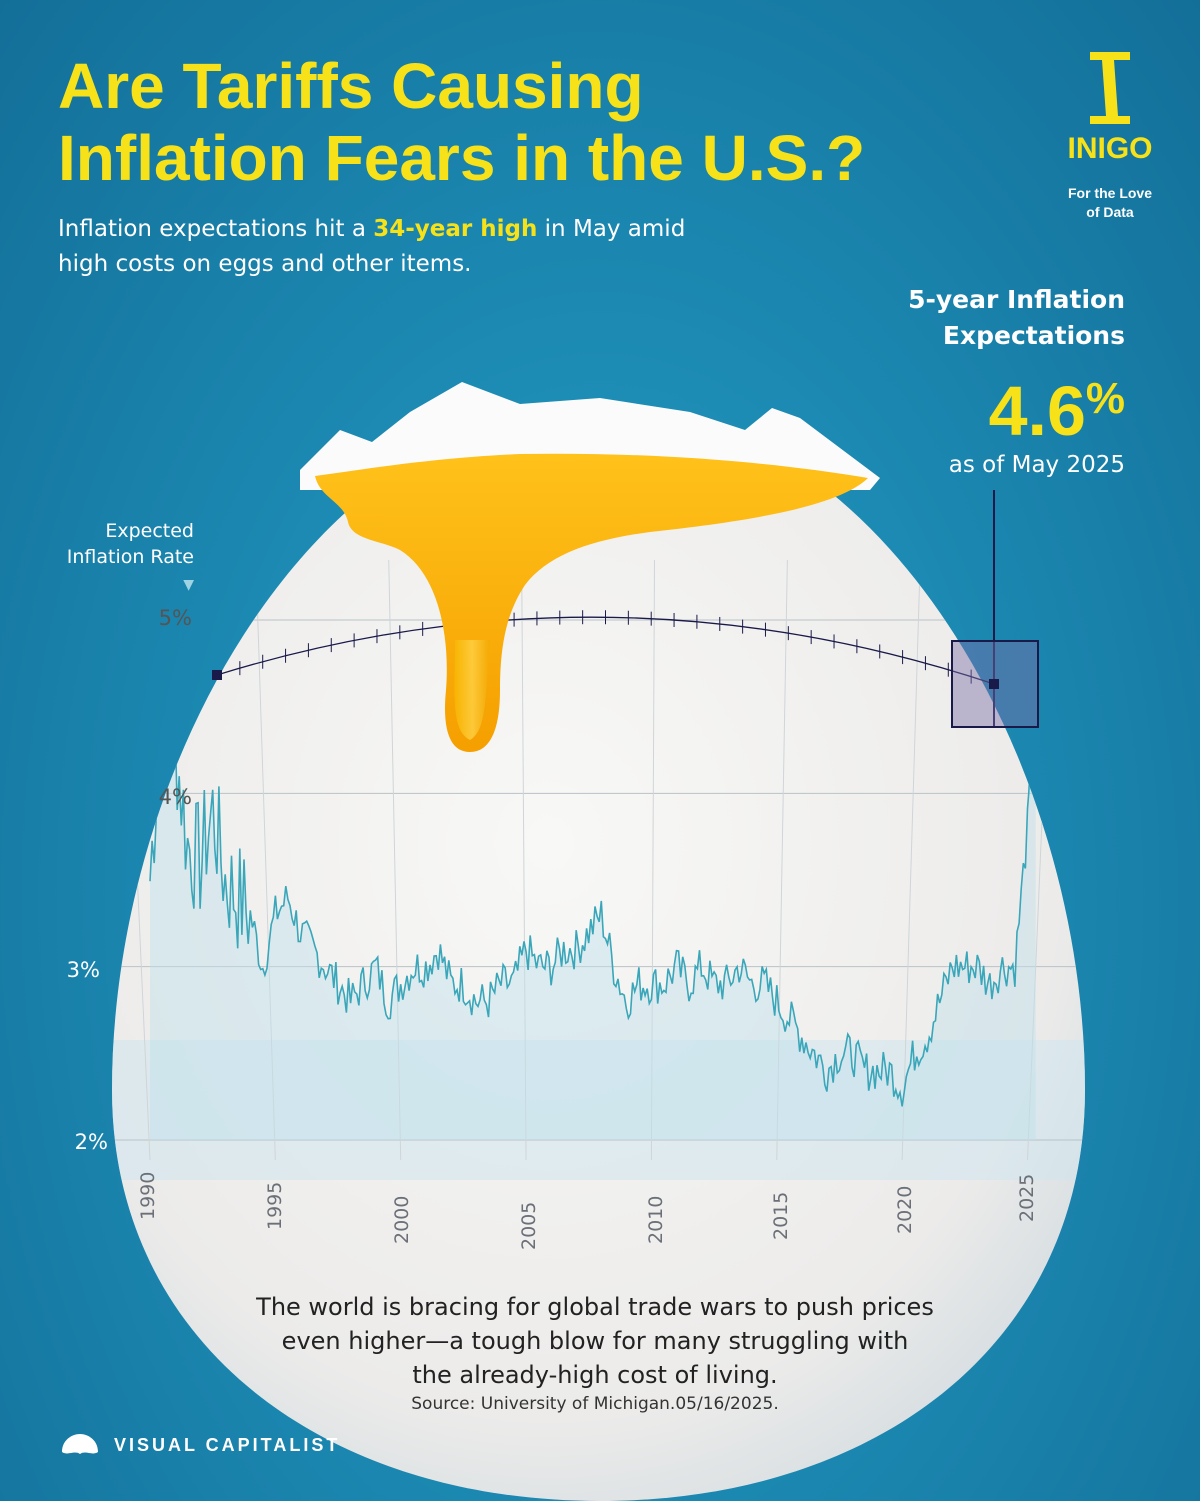 This screenshot has width=1200, height=1501. I want to click on publisher-name: VISUAL CAPITALIST, so click(227, 1444).